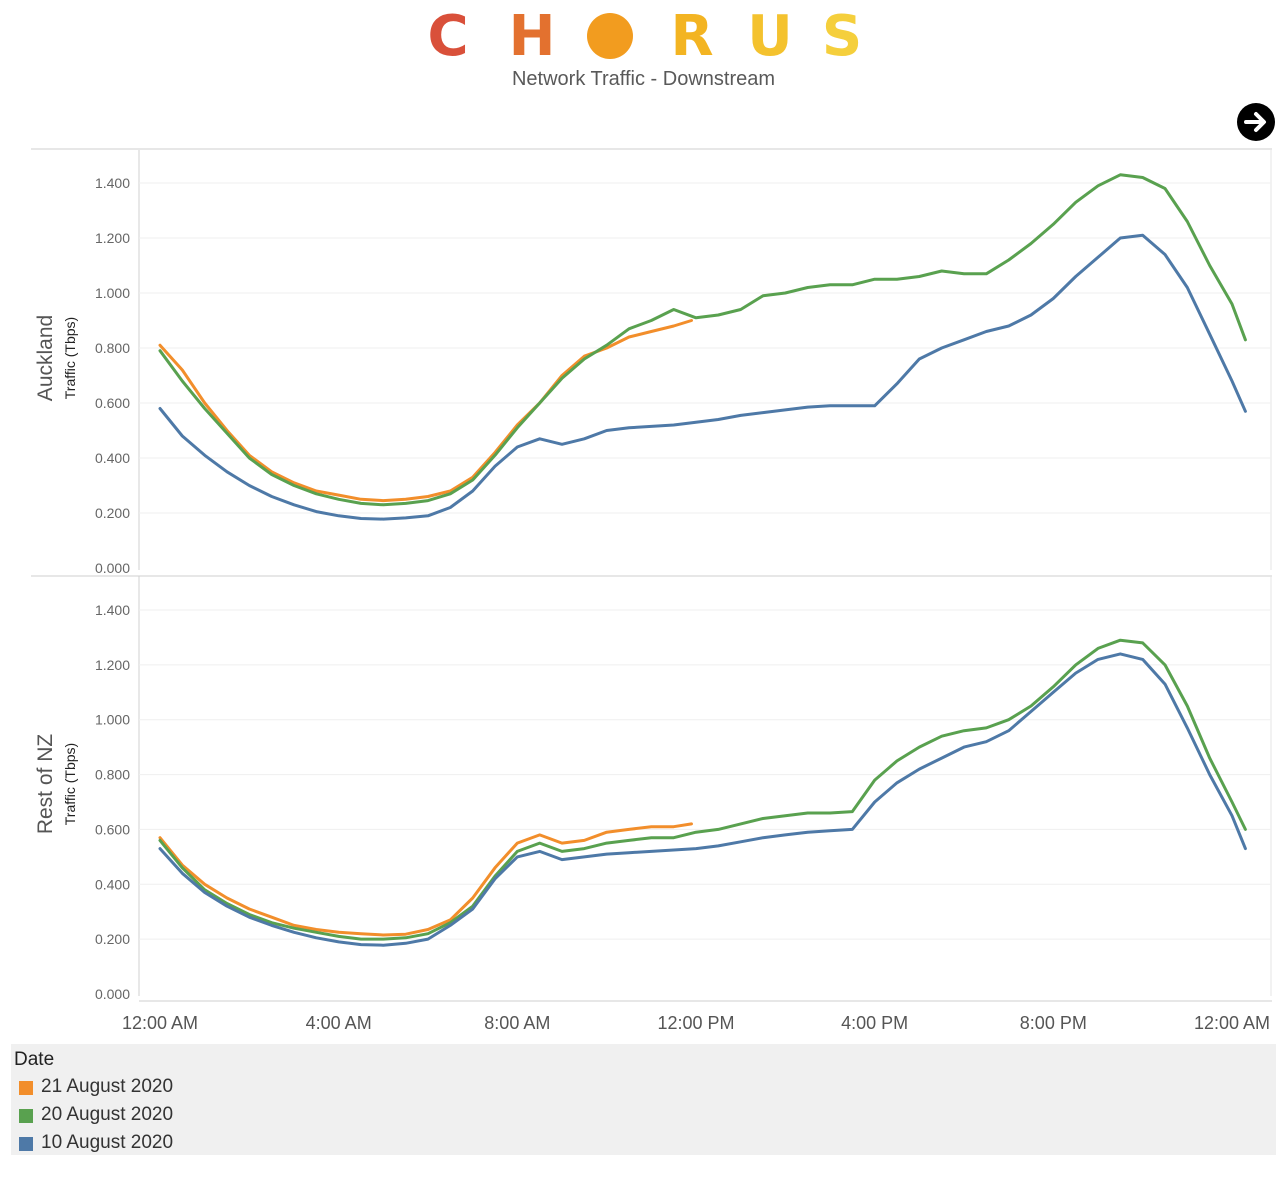 The image size is (1287, 1192). What do you see at coordinates (643, 79) in the screenshot?
I see `page-subtitle: Network Traffic - Downstream` at bounding box center [643, 79].